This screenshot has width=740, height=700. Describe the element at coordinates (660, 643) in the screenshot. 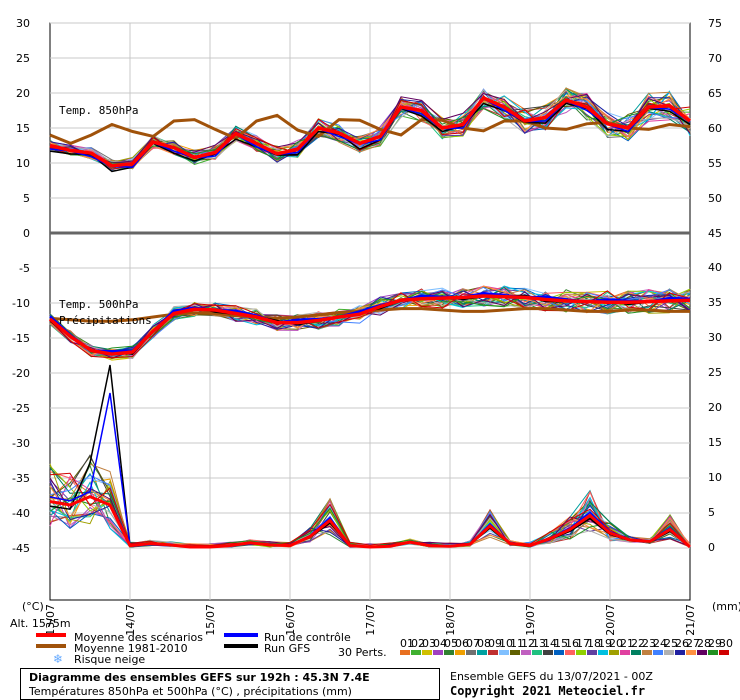

I see `pert-label: 24` at that location.